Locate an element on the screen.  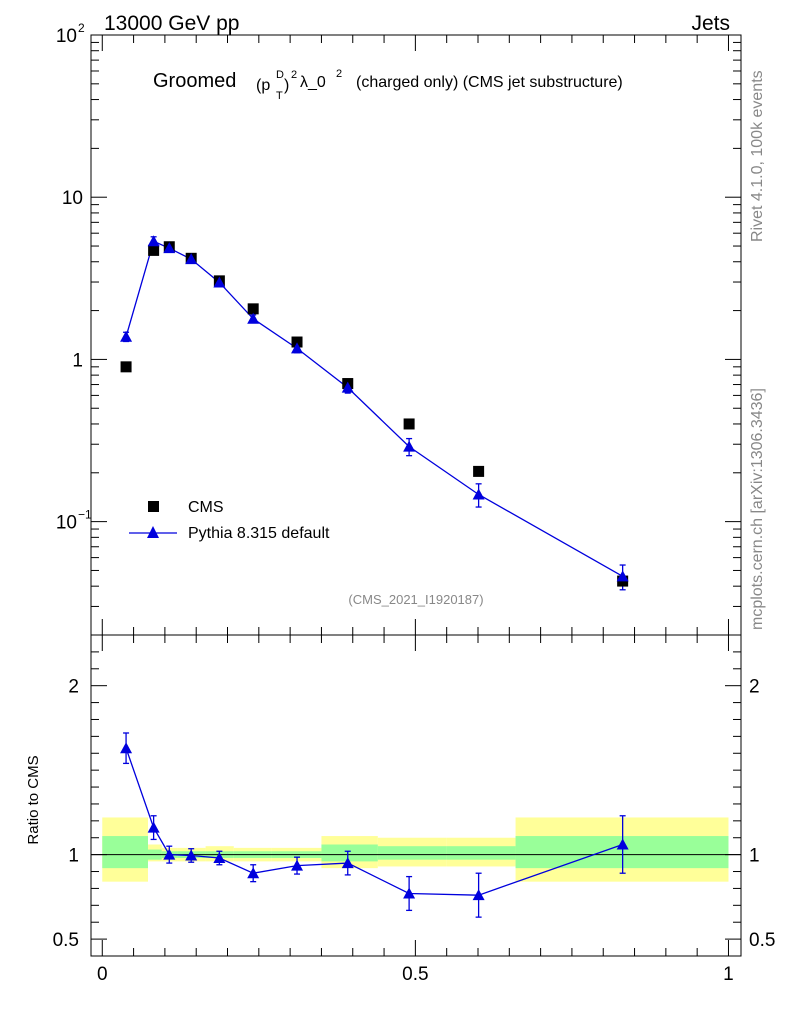
ratio-y-tick-label-left: 2 is located at coordinates (73, 687).